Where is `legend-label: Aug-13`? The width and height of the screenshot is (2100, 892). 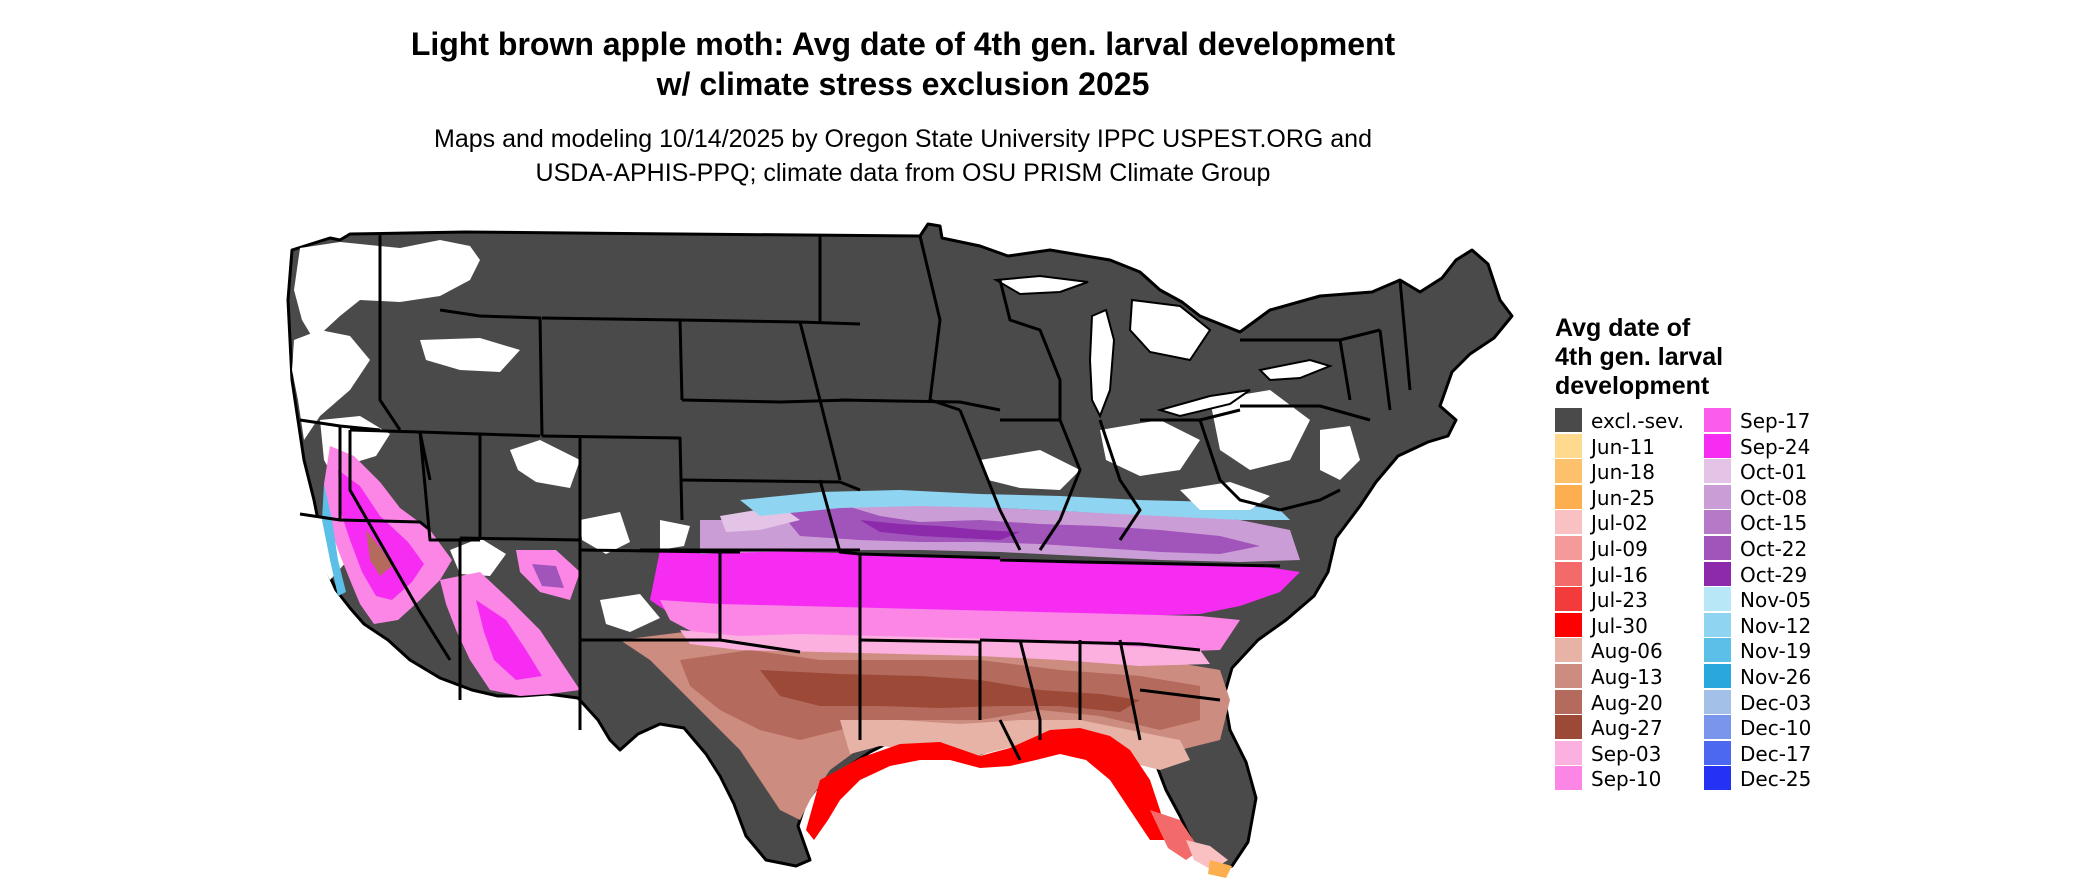
legend-label: Aug-13 is located at coordinates (1627, 676).